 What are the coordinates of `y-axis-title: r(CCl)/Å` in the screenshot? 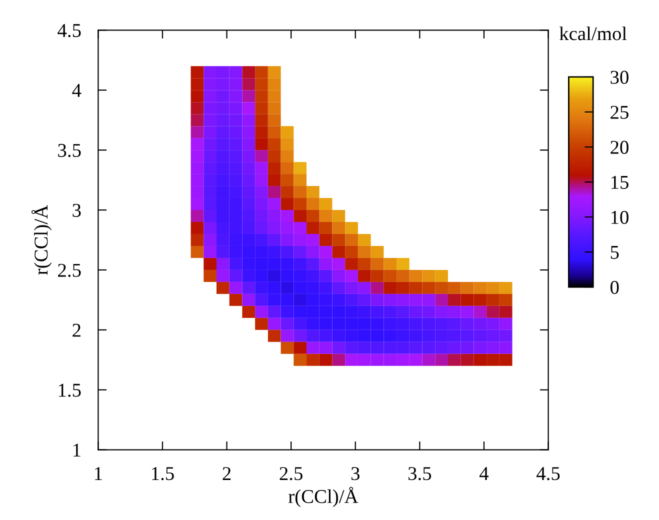 It's located at (42, 240).